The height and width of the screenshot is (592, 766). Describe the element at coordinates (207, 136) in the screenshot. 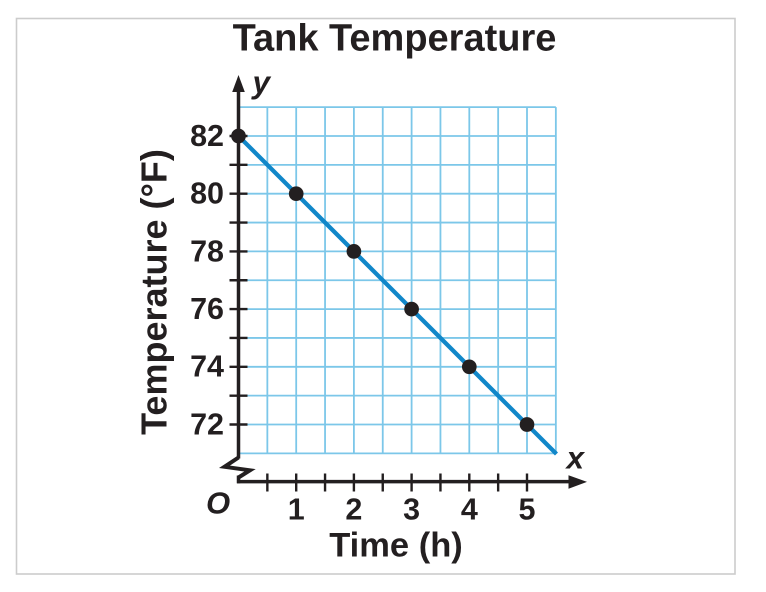

I see `svg-text: 82` at that location.